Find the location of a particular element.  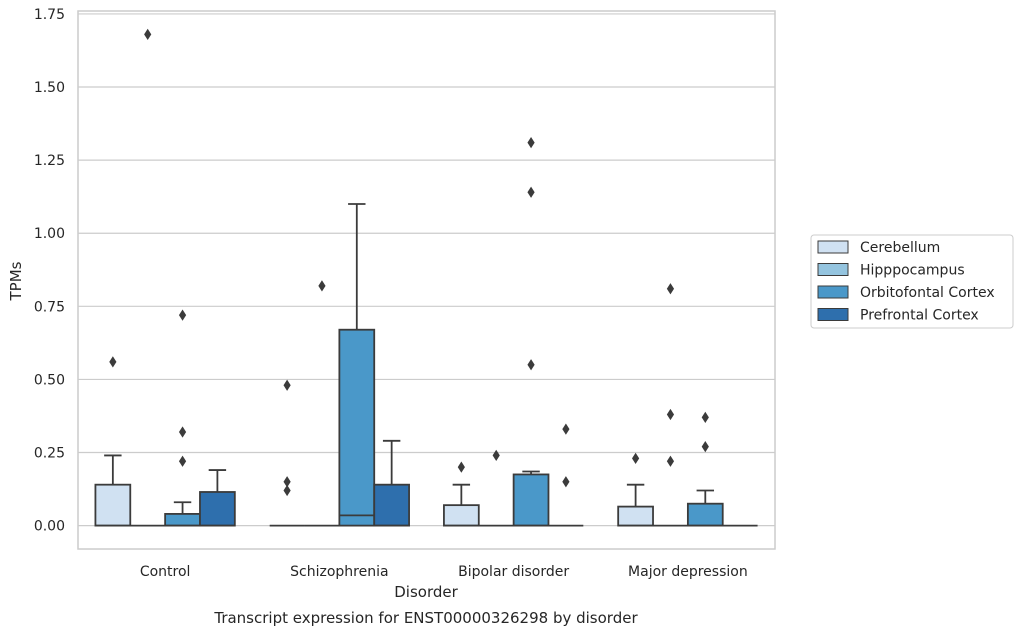

legend-label: Orbitofontal Cortex is located at coordinates (927, 293).